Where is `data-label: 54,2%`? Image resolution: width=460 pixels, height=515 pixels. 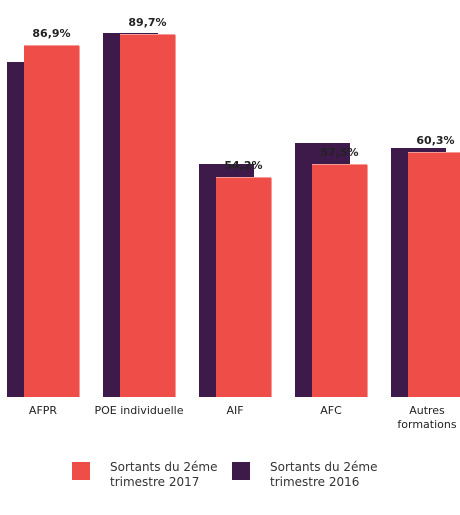
data-label: 54,2% is located at coordinates (243, 166).